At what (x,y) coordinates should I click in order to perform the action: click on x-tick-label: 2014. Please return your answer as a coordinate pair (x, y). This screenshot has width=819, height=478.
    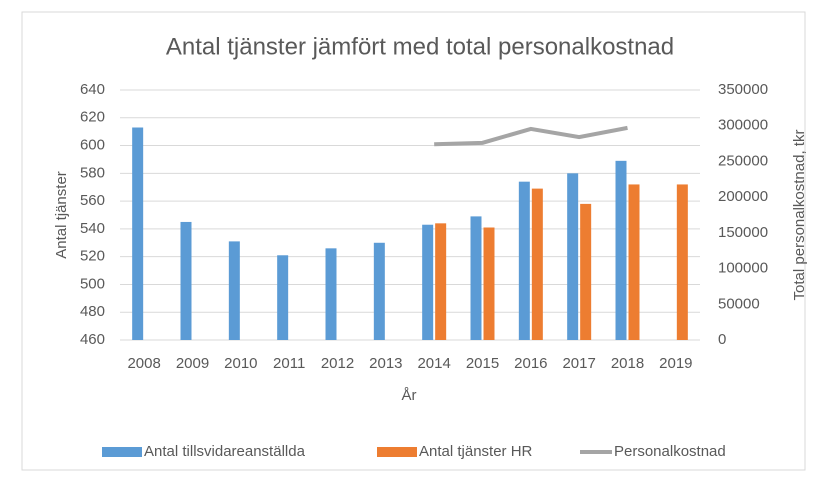
    Looking at the image, I should click on (433, 363).